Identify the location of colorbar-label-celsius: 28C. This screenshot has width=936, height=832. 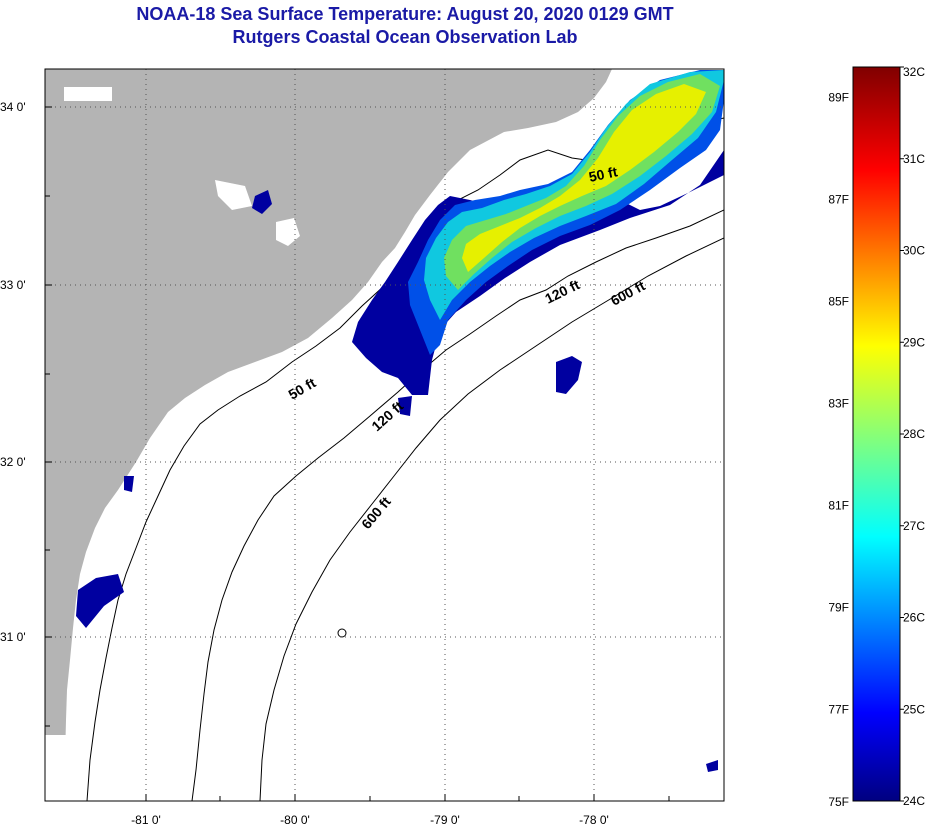
(914, 434).